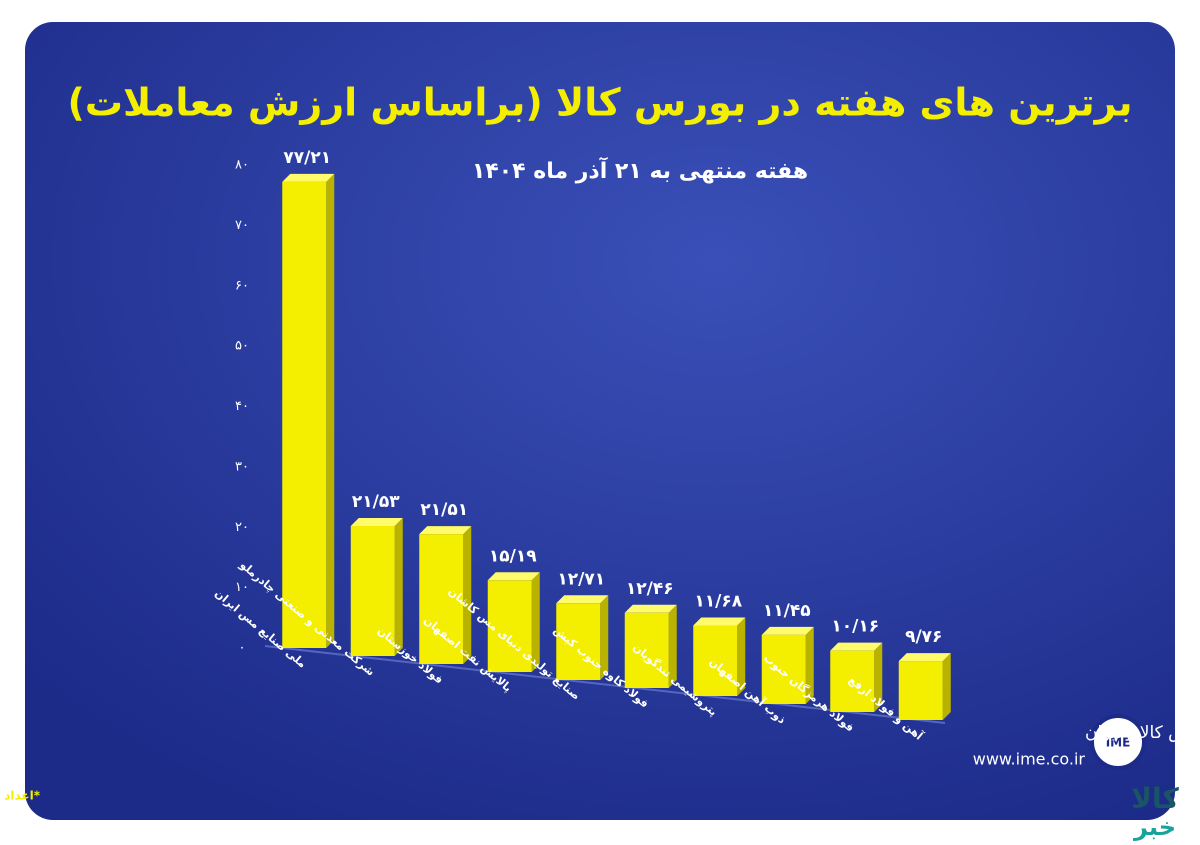 The width and height of the screenshot is (1200, 845). Describe the element at coordinates (242, 648) in the screenshot. I see `y-tick-label: ۰` at that location.